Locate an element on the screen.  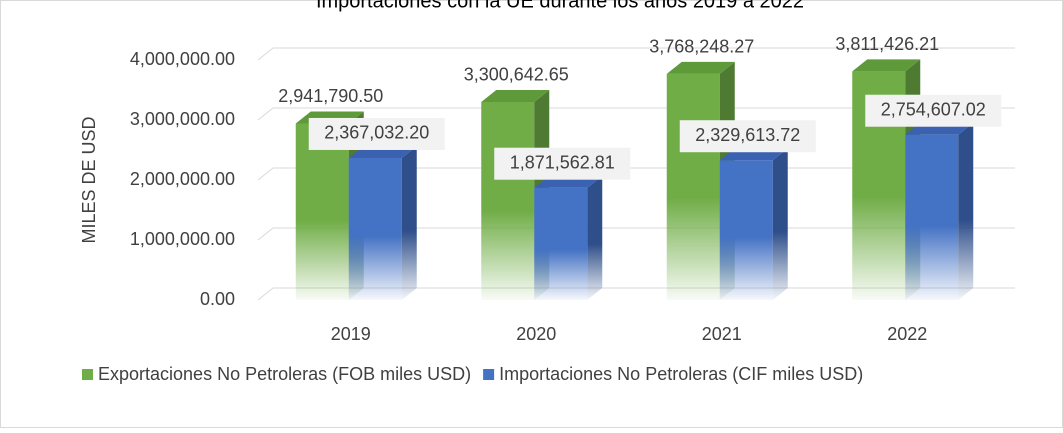
data-label: 2,329,613.72 is located at coordinates (747, 135).